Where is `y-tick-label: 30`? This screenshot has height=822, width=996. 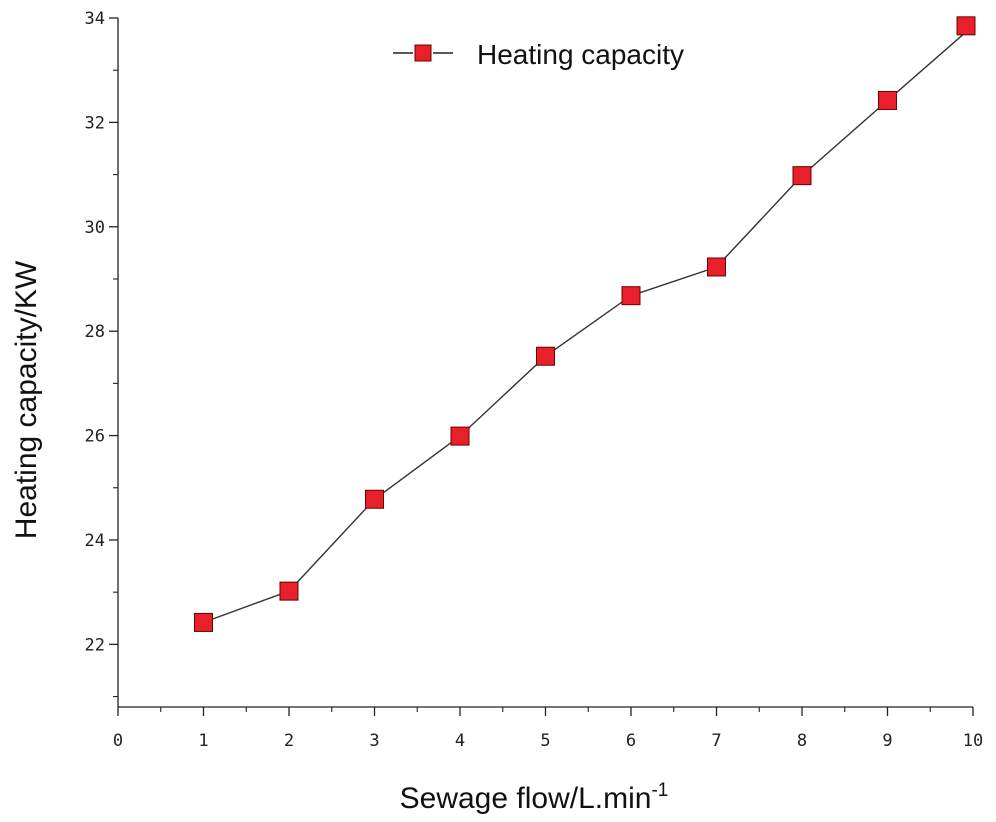 y-tick-label: 30 is located at coordinates (95, 228).